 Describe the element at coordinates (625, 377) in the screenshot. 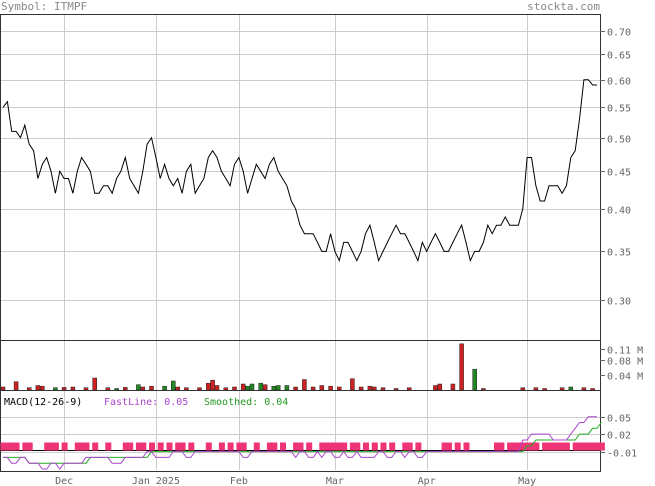

I see `volume-tick-label: 0.04 M` at that location.